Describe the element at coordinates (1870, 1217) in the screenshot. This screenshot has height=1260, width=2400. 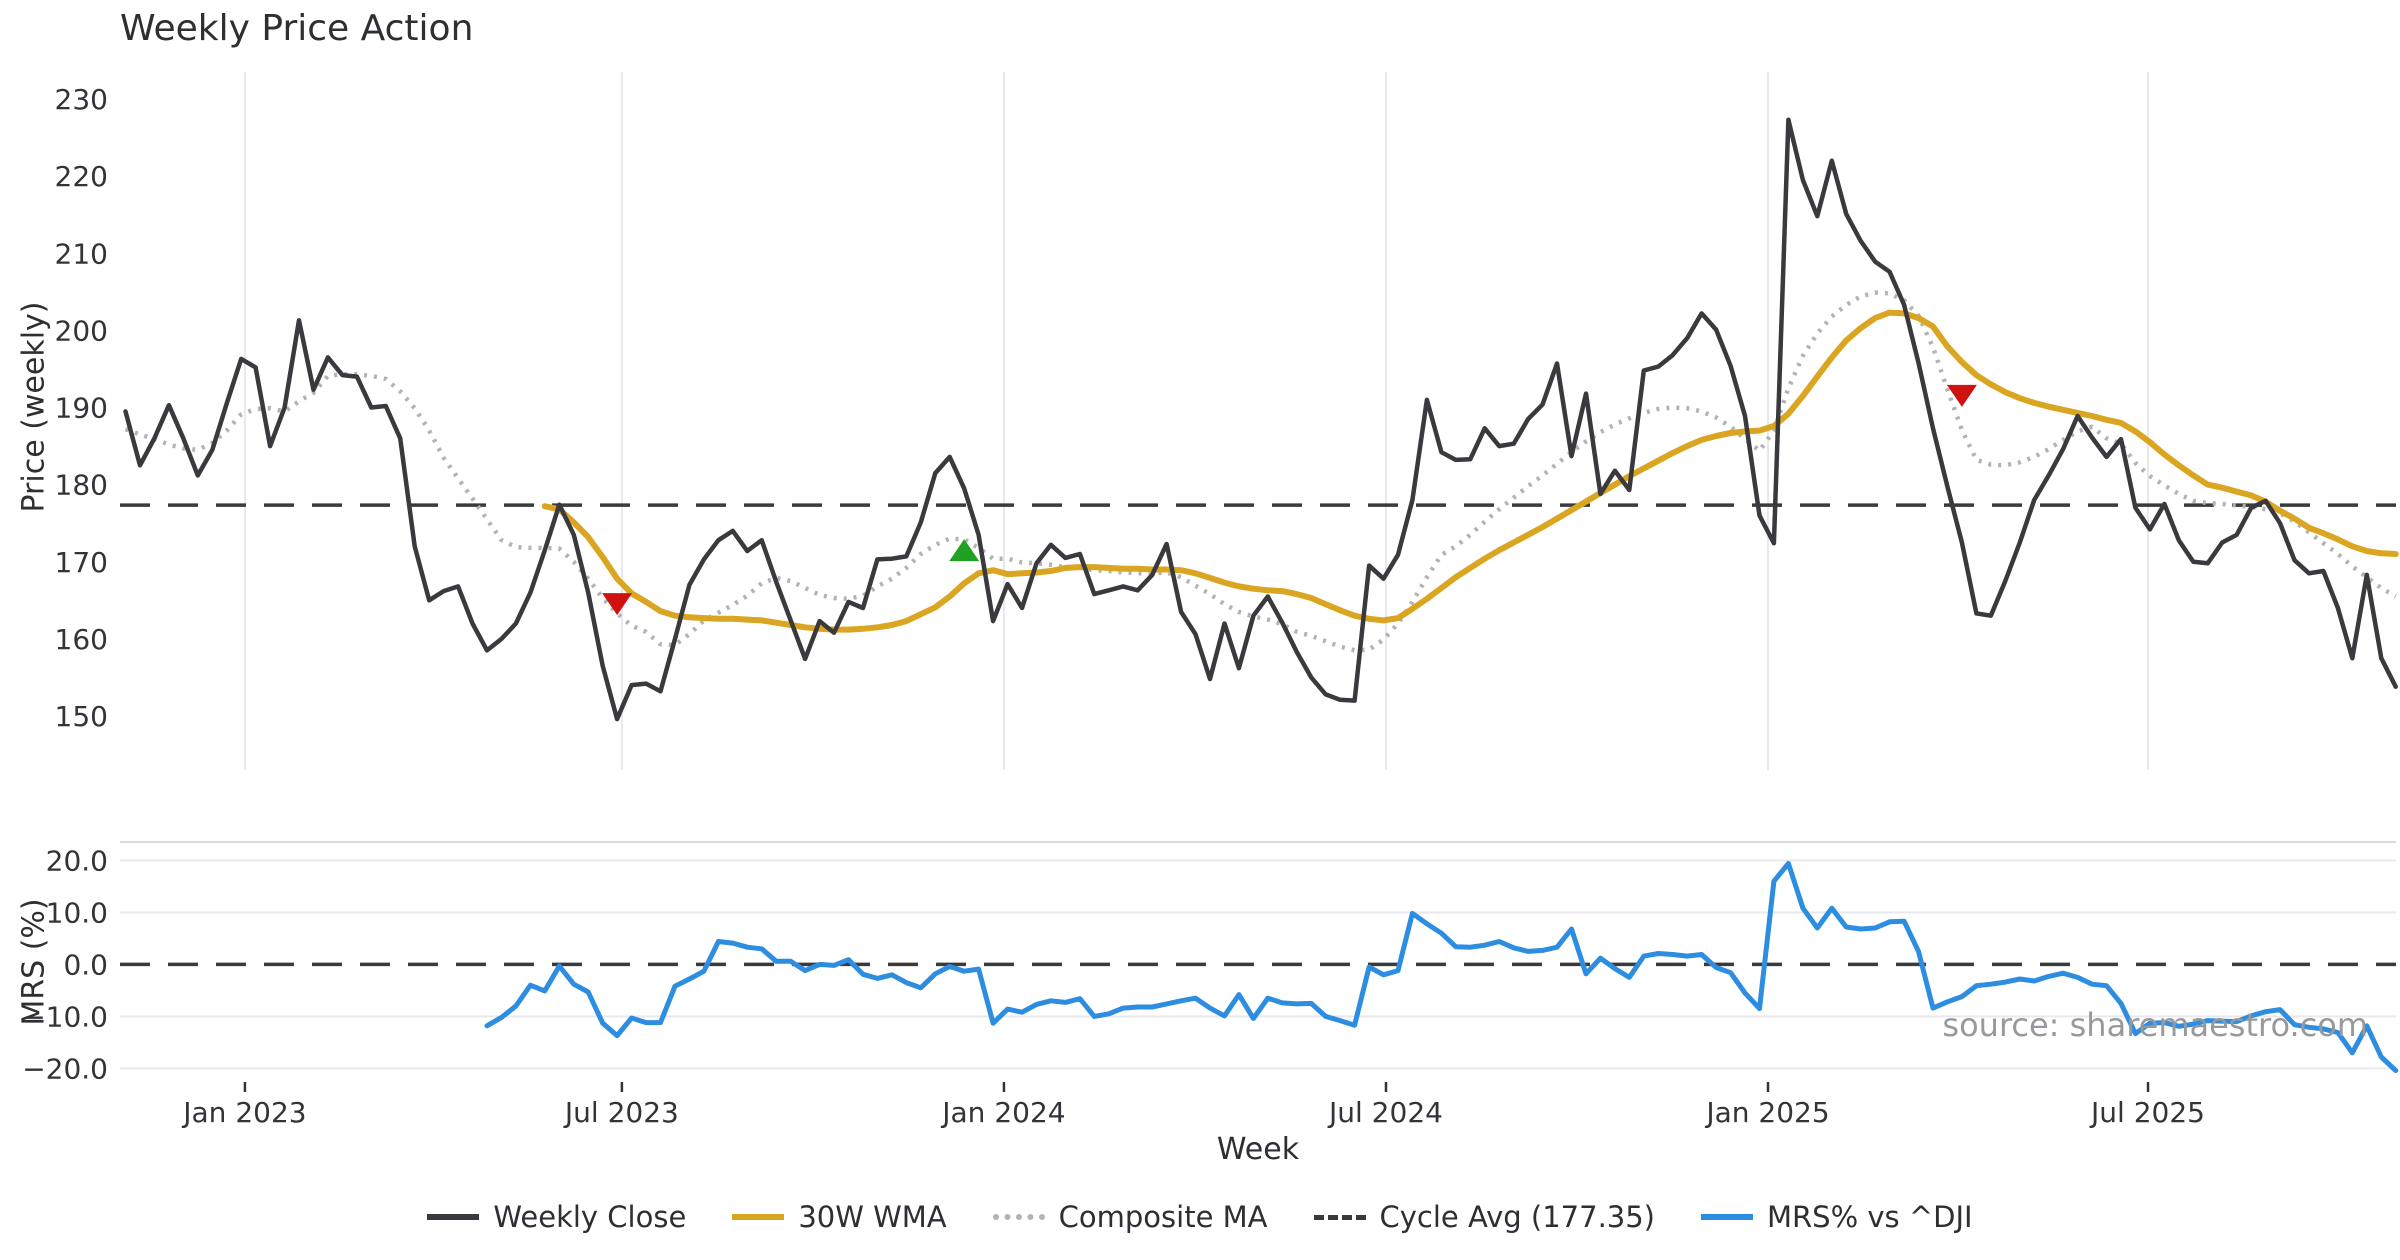
I see `legend-label: MRS% vs ^DJI` at that location.